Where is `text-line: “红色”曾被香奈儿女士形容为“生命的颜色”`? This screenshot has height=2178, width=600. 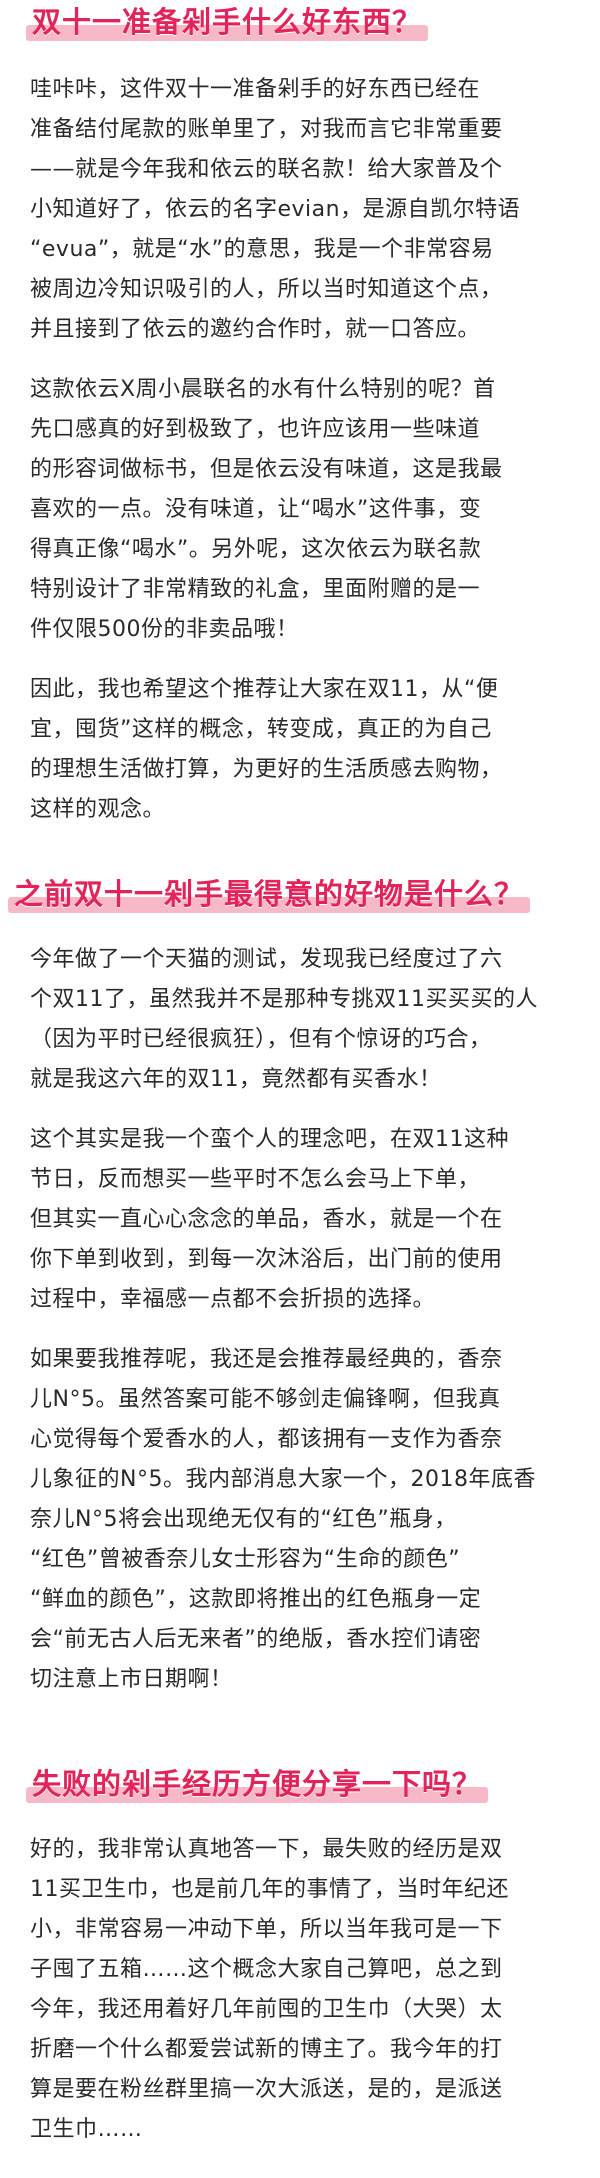 text-line: “红色”曾被香奈儿女士形容为“生命的颜色” is located at coordinates (245, 1559).